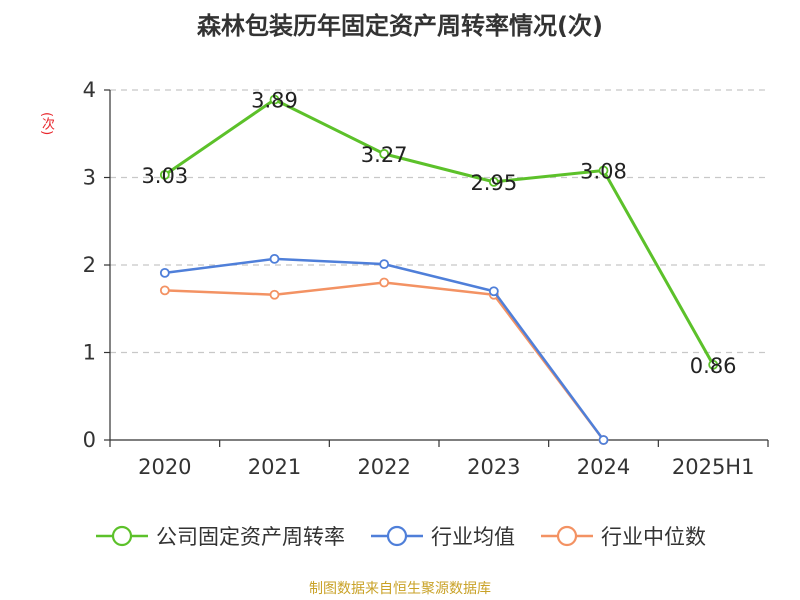  I want to click on legend-item-0: 公司固定资产周转率, so click(219, 536).